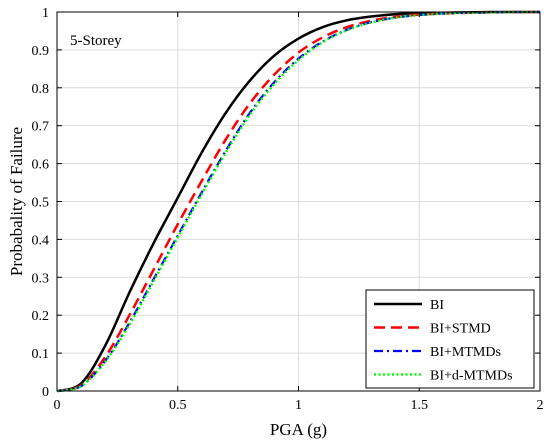 The image size is (550, 446). Describe the element at coordinates (41, 203) in the screenshot. I see `y-tick-label: 0.5` at that location.